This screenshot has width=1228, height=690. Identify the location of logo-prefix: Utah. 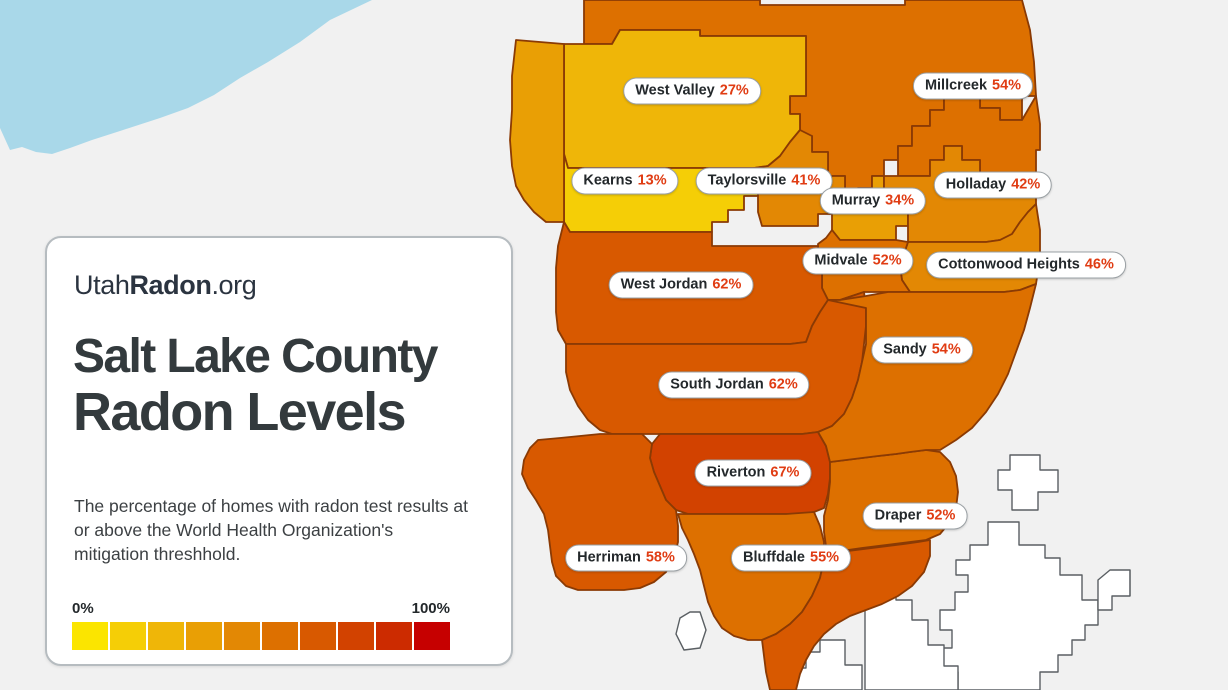
(102, 285).